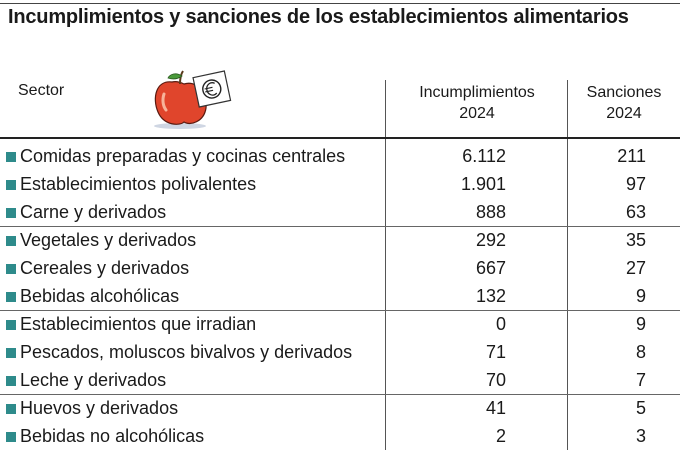  Describe the element at coordinates (490, 296) in the screenshot. I see `incumplimientos-value: 132` at that location.